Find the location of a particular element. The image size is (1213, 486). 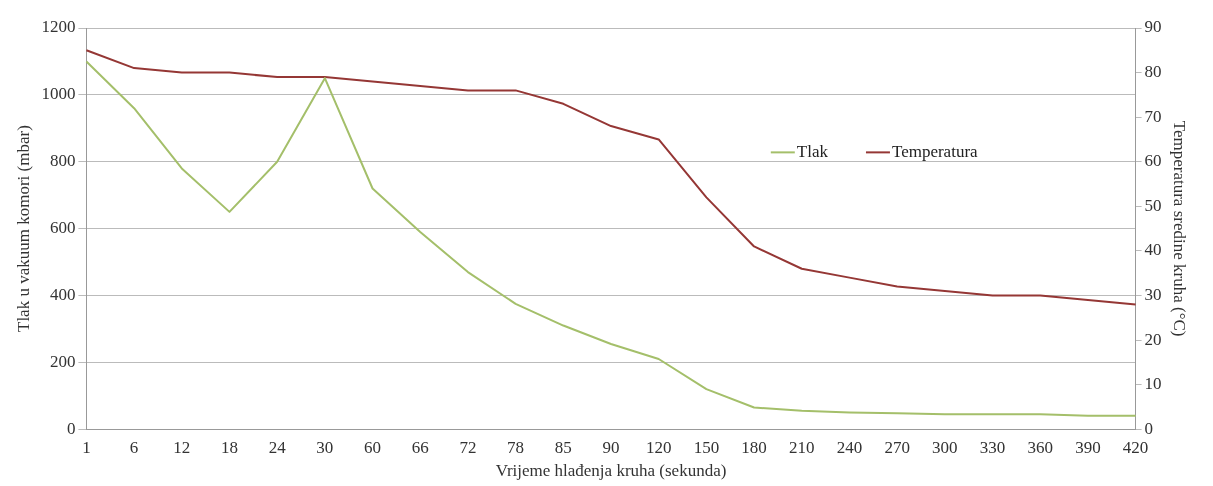

y2-tick-label: 70 is located at coordinates (1153, 116).